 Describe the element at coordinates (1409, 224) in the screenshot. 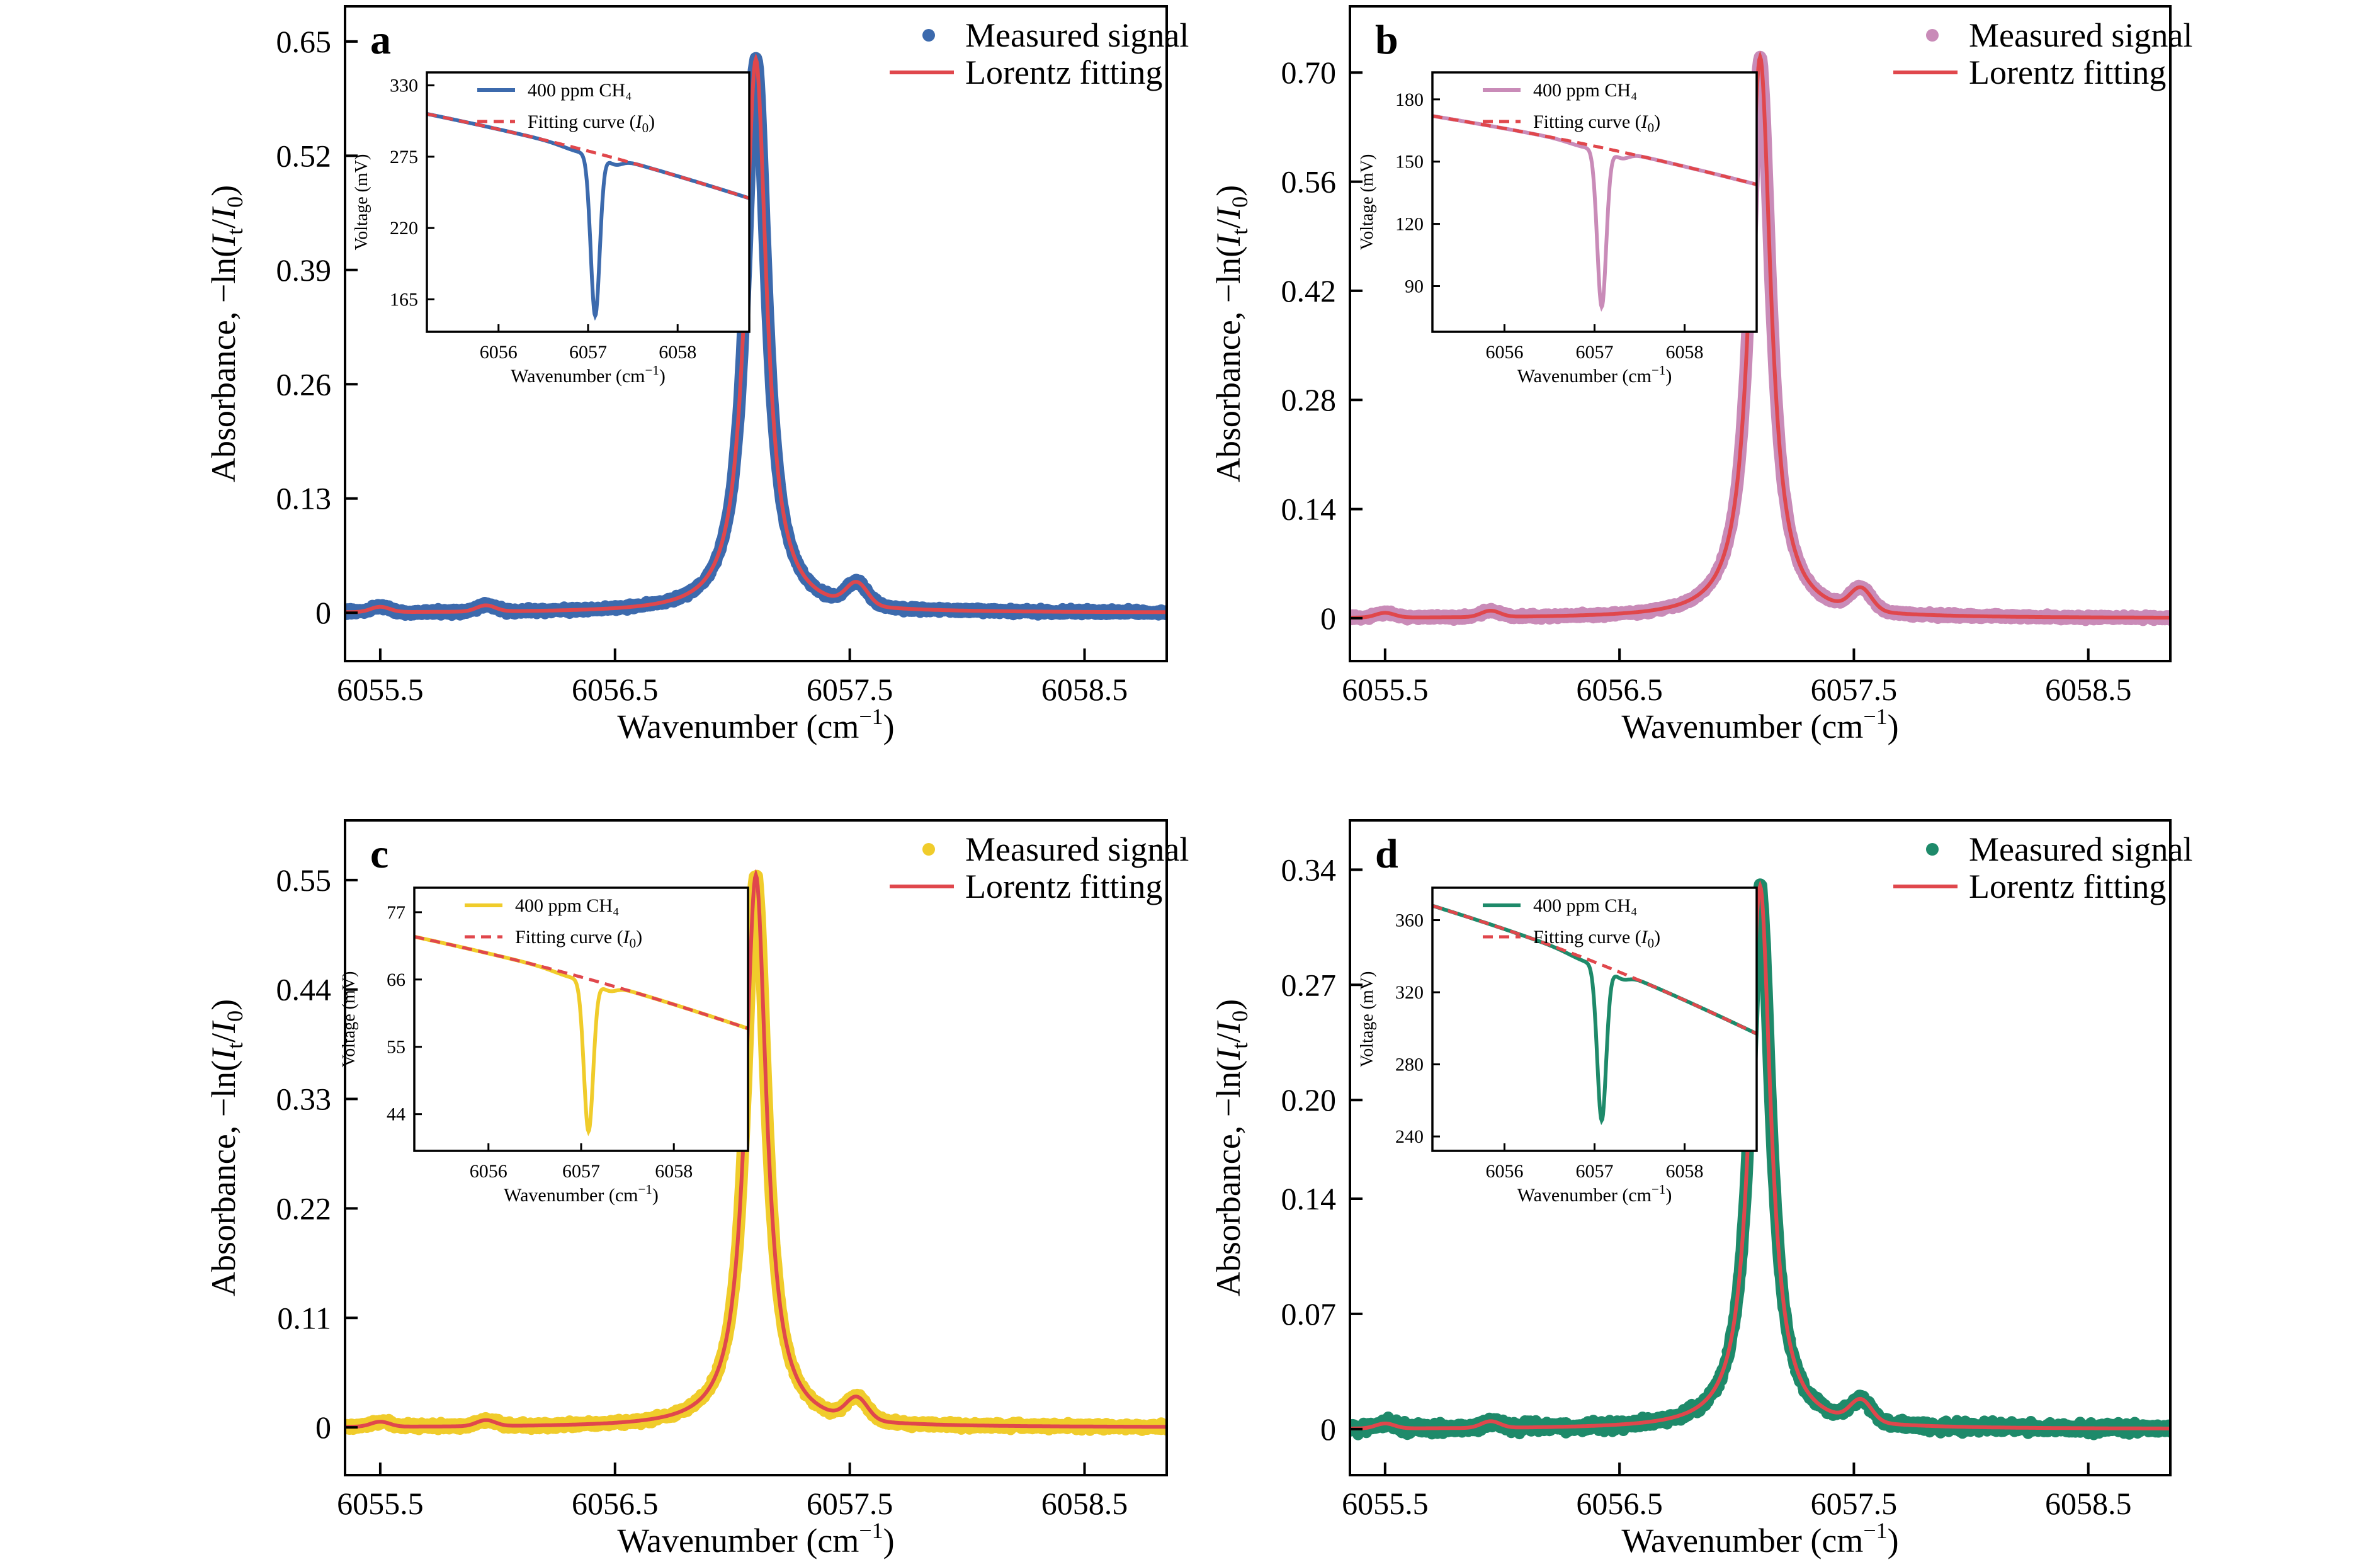

I see `inset-y-tick-label: 120` at that location.